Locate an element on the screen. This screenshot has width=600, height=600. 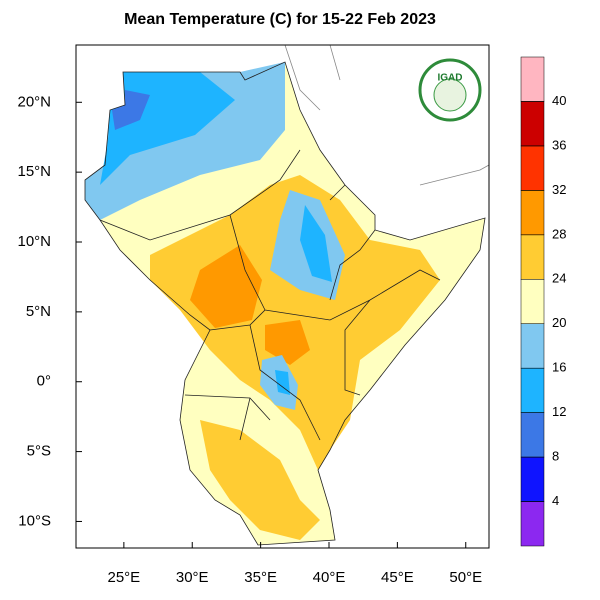
y-tick-label: 10°S is located at coordinates (34, 520).